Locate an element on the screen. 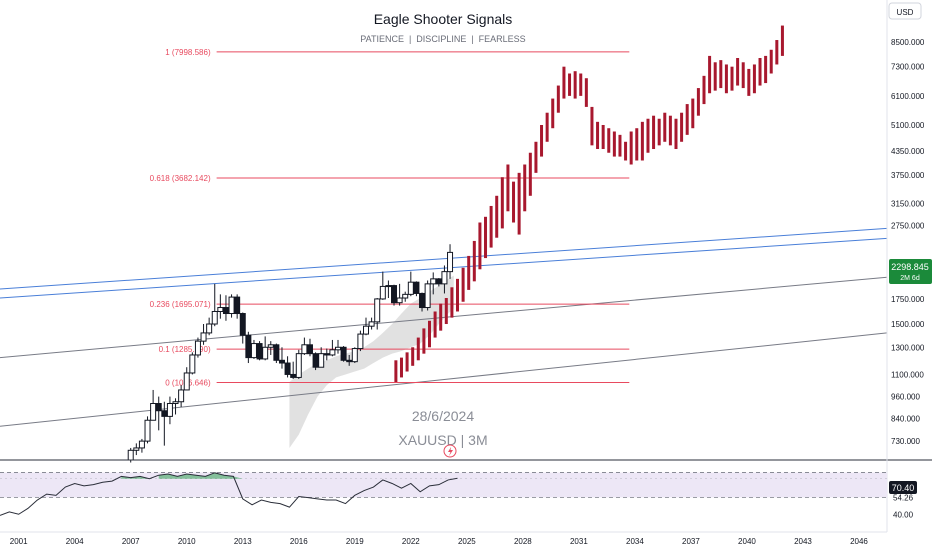 This screenshot has height=550, width=932. price-tick-label: 6100.000 is located at coordinates (908, 96).